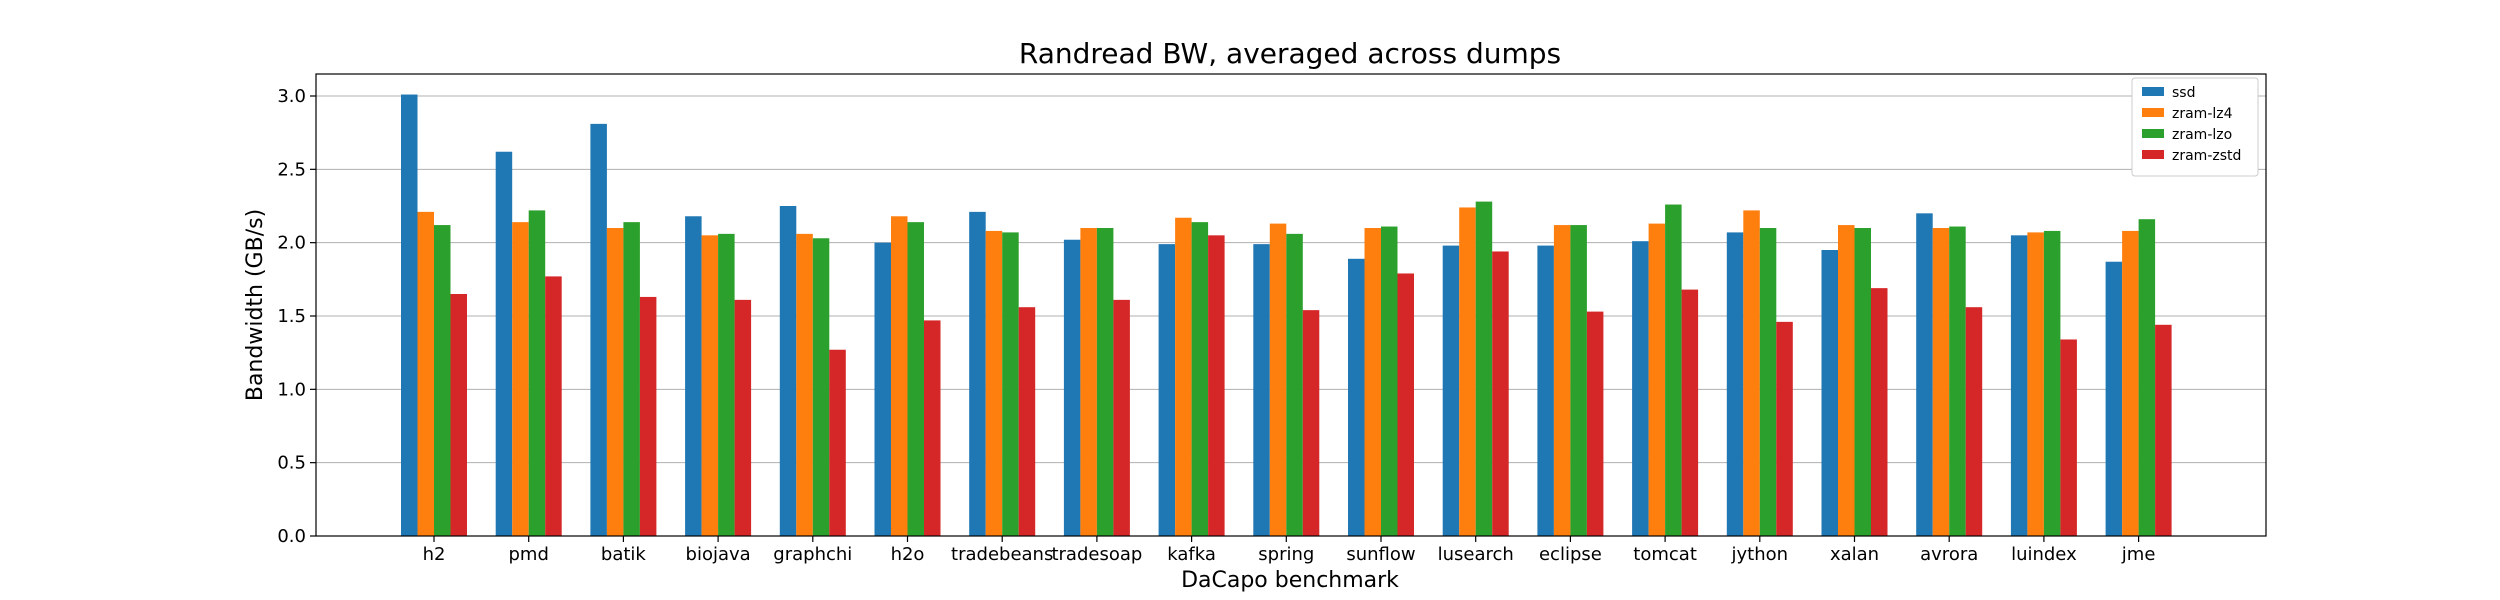 This screenshot has height=600, width=2500. Describe the element at coordinates (1278, 379) in the screenshot. I see `bar-zram-lz4-spring` at that location.